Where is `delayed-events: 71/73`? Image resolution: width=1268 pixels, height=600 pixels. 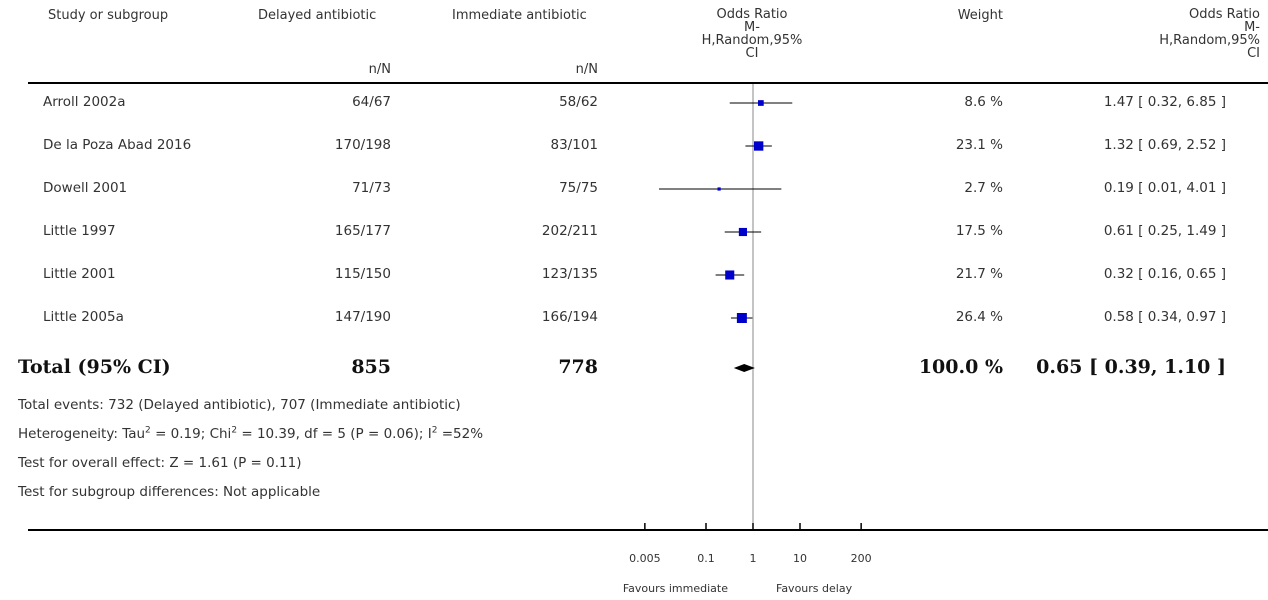
delayed-events: 71/73 is located at coordinates (371, 188).